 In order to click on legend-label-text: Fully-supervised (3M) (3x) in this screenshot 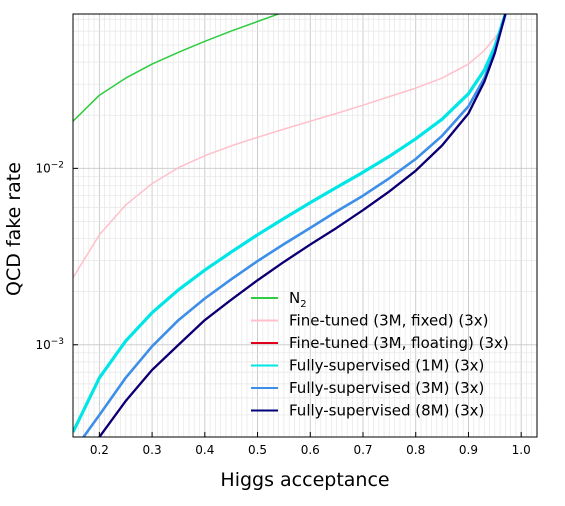, I will do `click(386, 388)`.